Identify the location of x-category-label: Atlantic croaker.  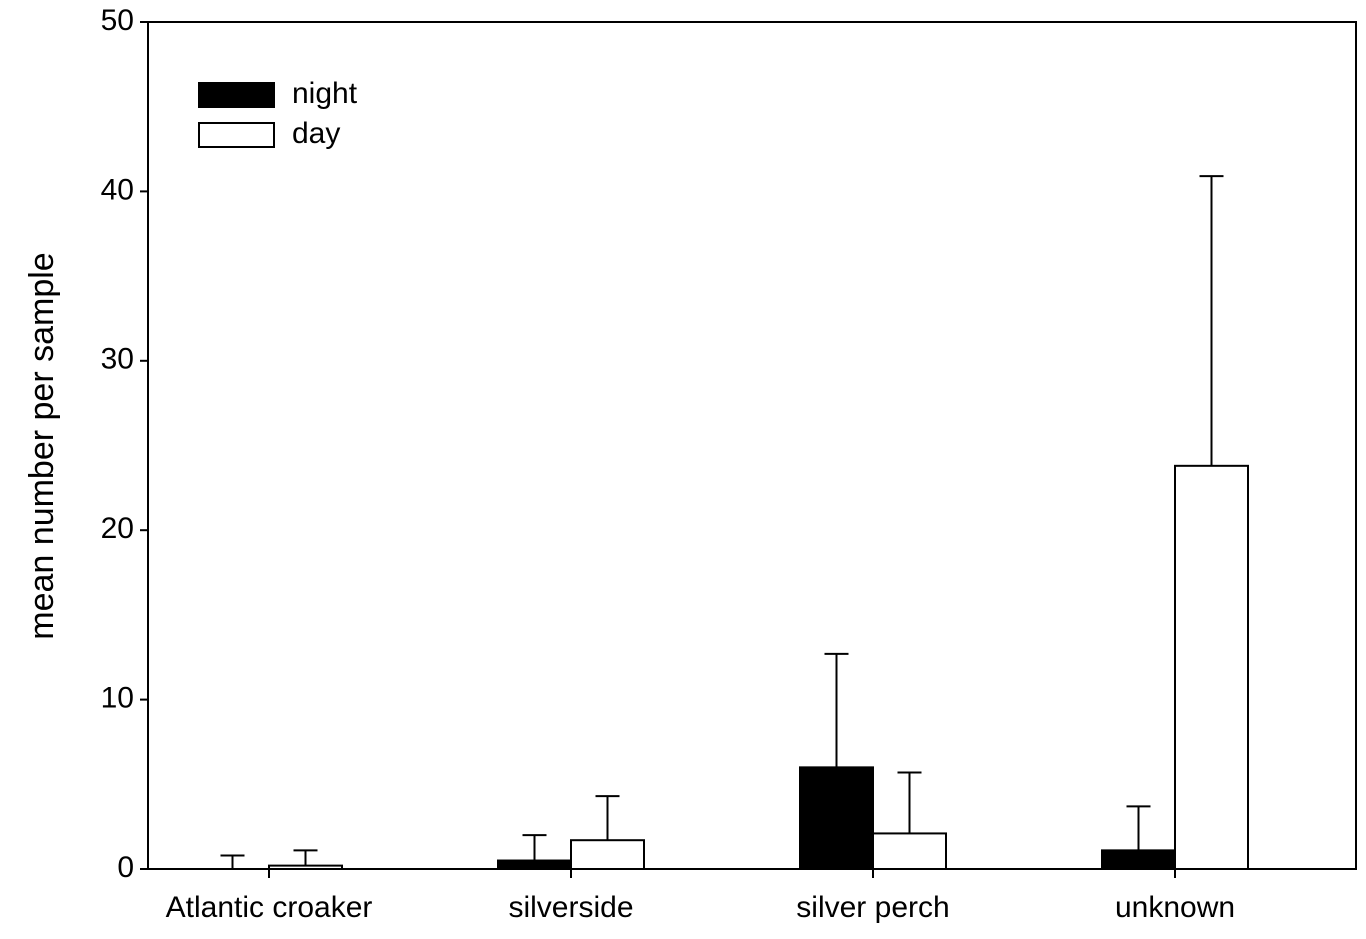
(269, 907).